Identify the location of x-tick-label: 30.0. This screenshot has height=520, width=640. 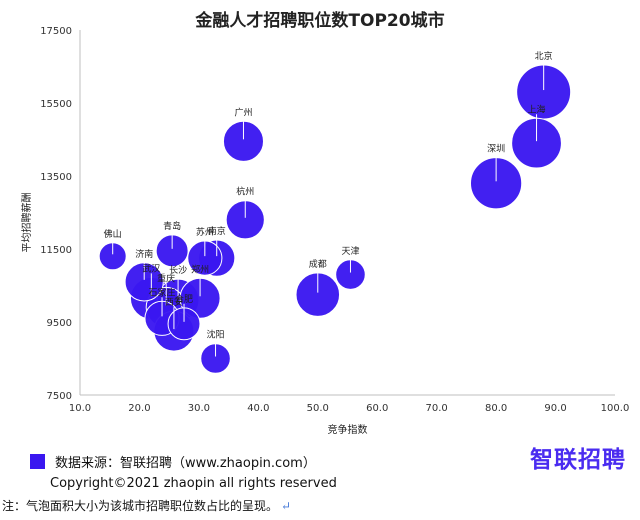
(199, 408).